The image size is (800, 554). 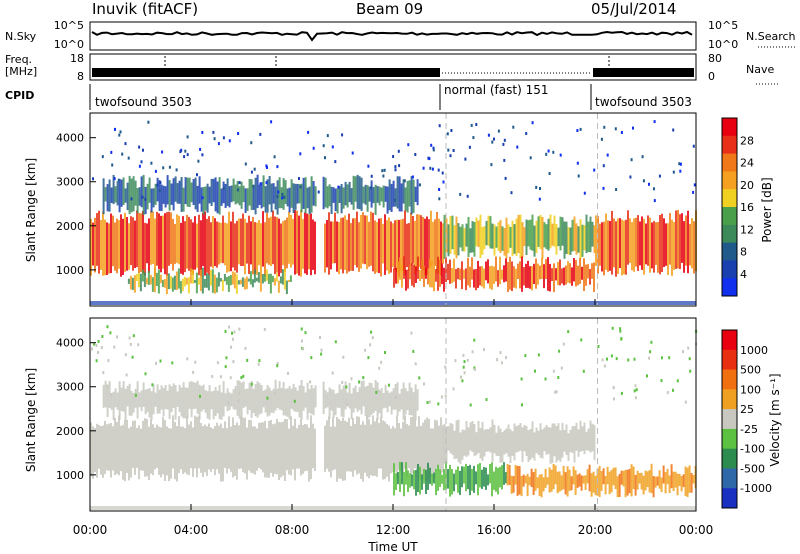 What do you see at coordinates (69, 25) in the screenshot?
I see `nsky-tick-top: 10^5` at bounding box center [69, 25].